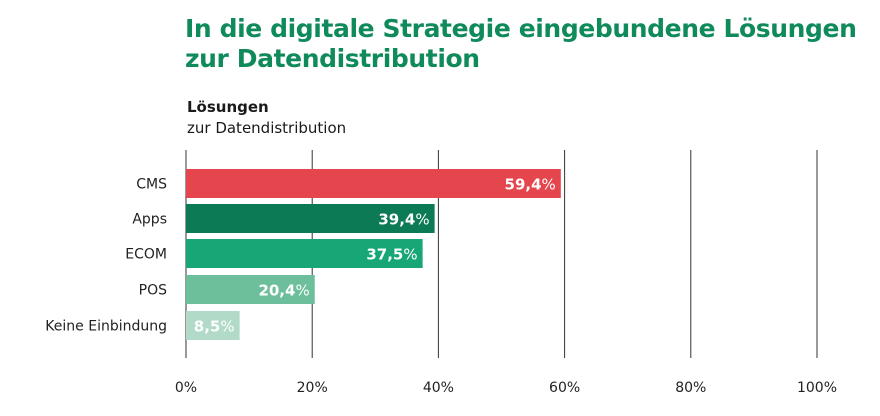  I want to click on value-label-ecom: 37,5%, so click(391, 255).